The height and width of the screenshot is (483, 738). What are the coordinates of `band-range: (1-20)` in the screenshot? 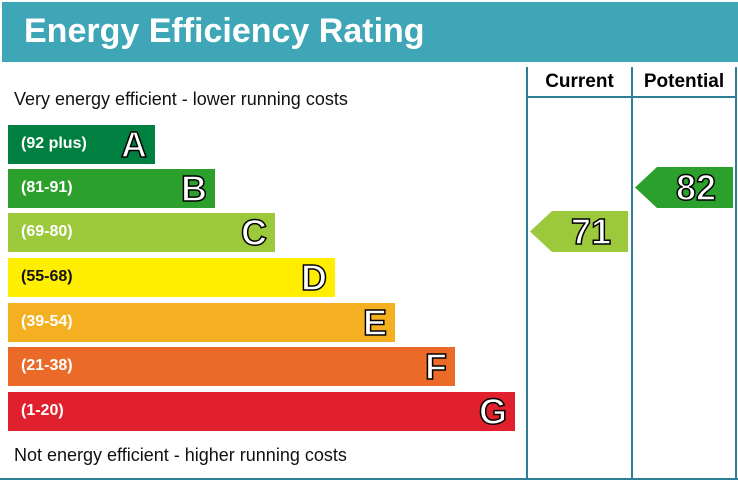 It's located at (42, 410).